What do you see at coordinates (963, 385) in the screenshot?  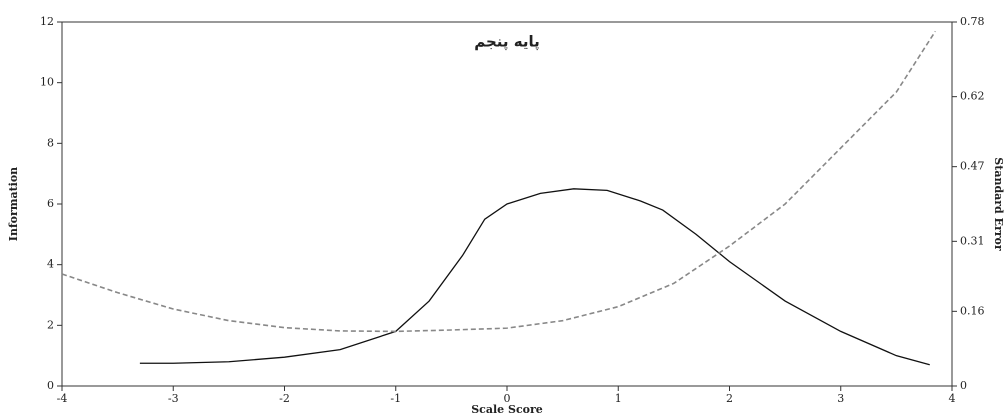 I see `y2-tick-label: 0` at bounding box center [963, 385].